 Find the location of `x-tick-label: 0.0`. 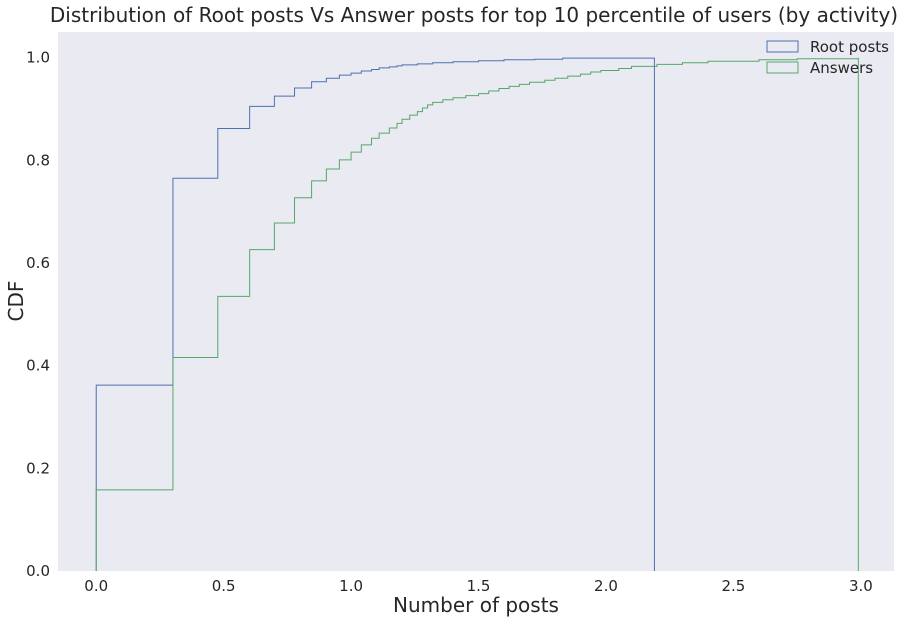

x-tick-label: 0.0 is located at coordinates (96, 586).